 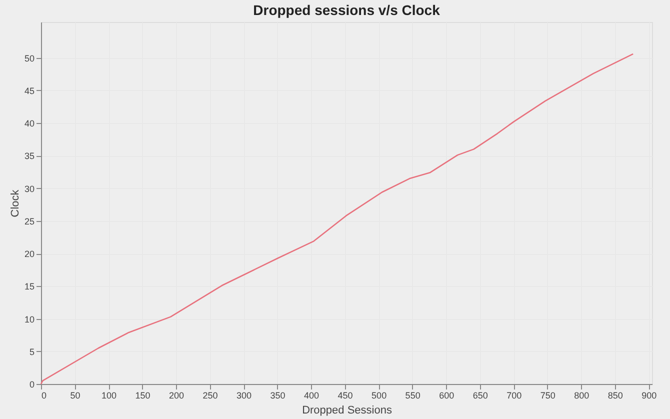 What do you see at coordinates (31, 351) in the screenshot?
I see `y-tick-label: 5` at bounding box center [31, 351].